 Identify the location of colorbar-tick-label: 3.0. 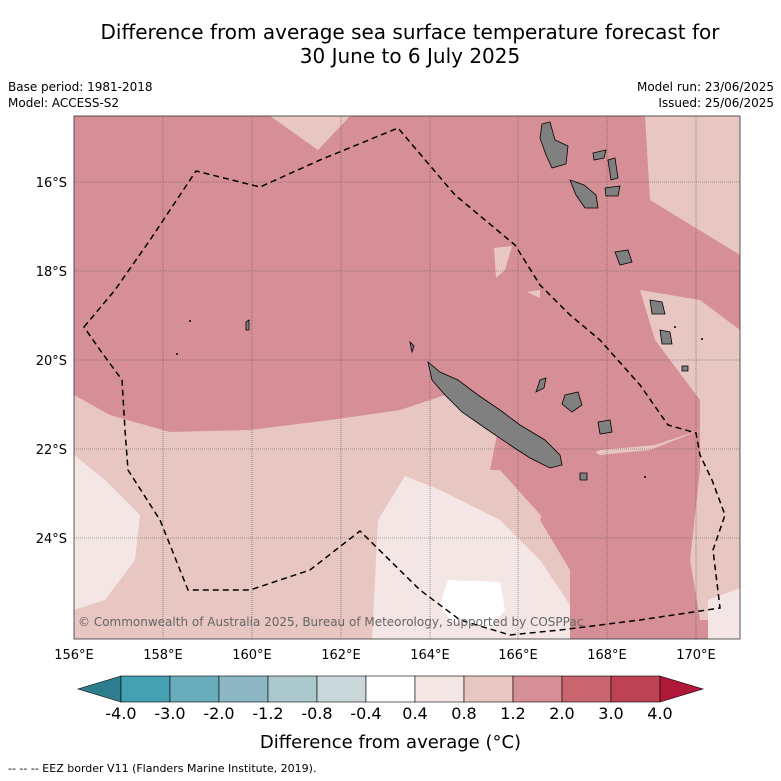
(611, 713).